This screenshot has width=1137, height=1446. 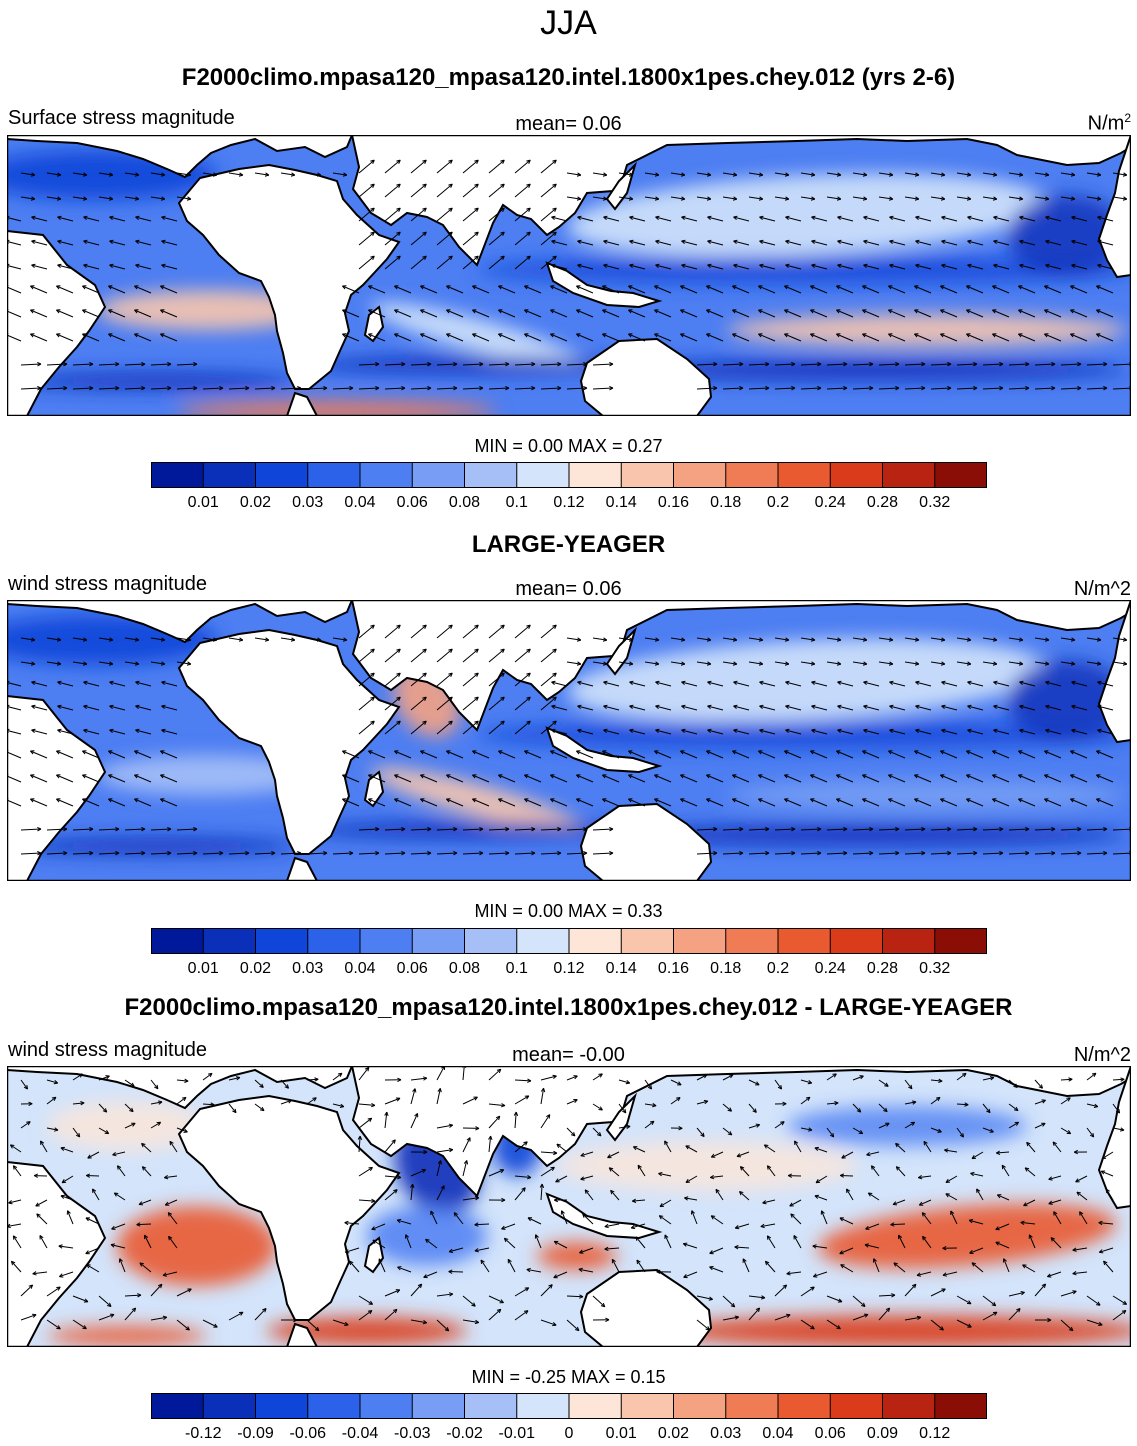 I want to click on panel-1-min-max: MIN = 0.00 MAX = 0.27, so click(x=568, y=446).